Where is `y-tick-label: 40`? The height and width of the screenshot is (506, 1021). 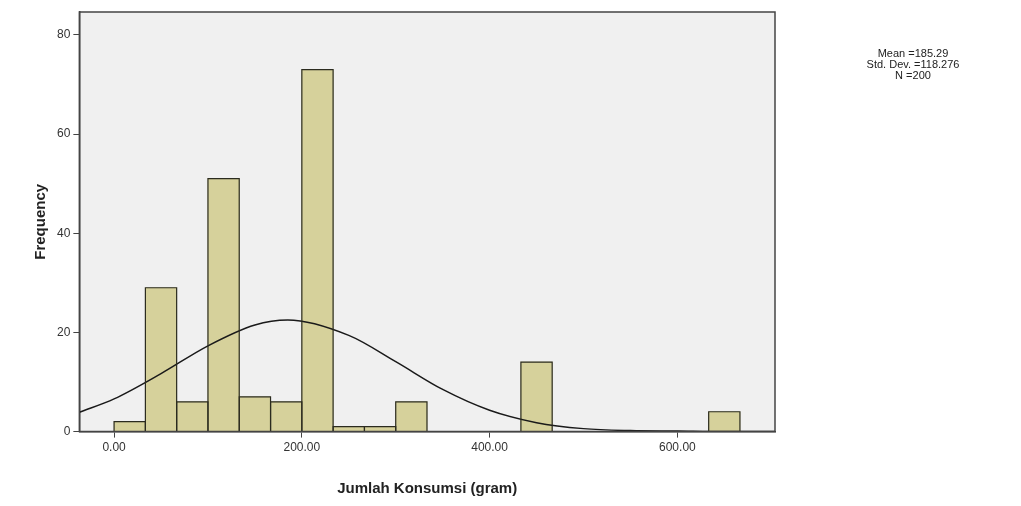 y-tick-label: 40 is located at coordinates (63, 232).